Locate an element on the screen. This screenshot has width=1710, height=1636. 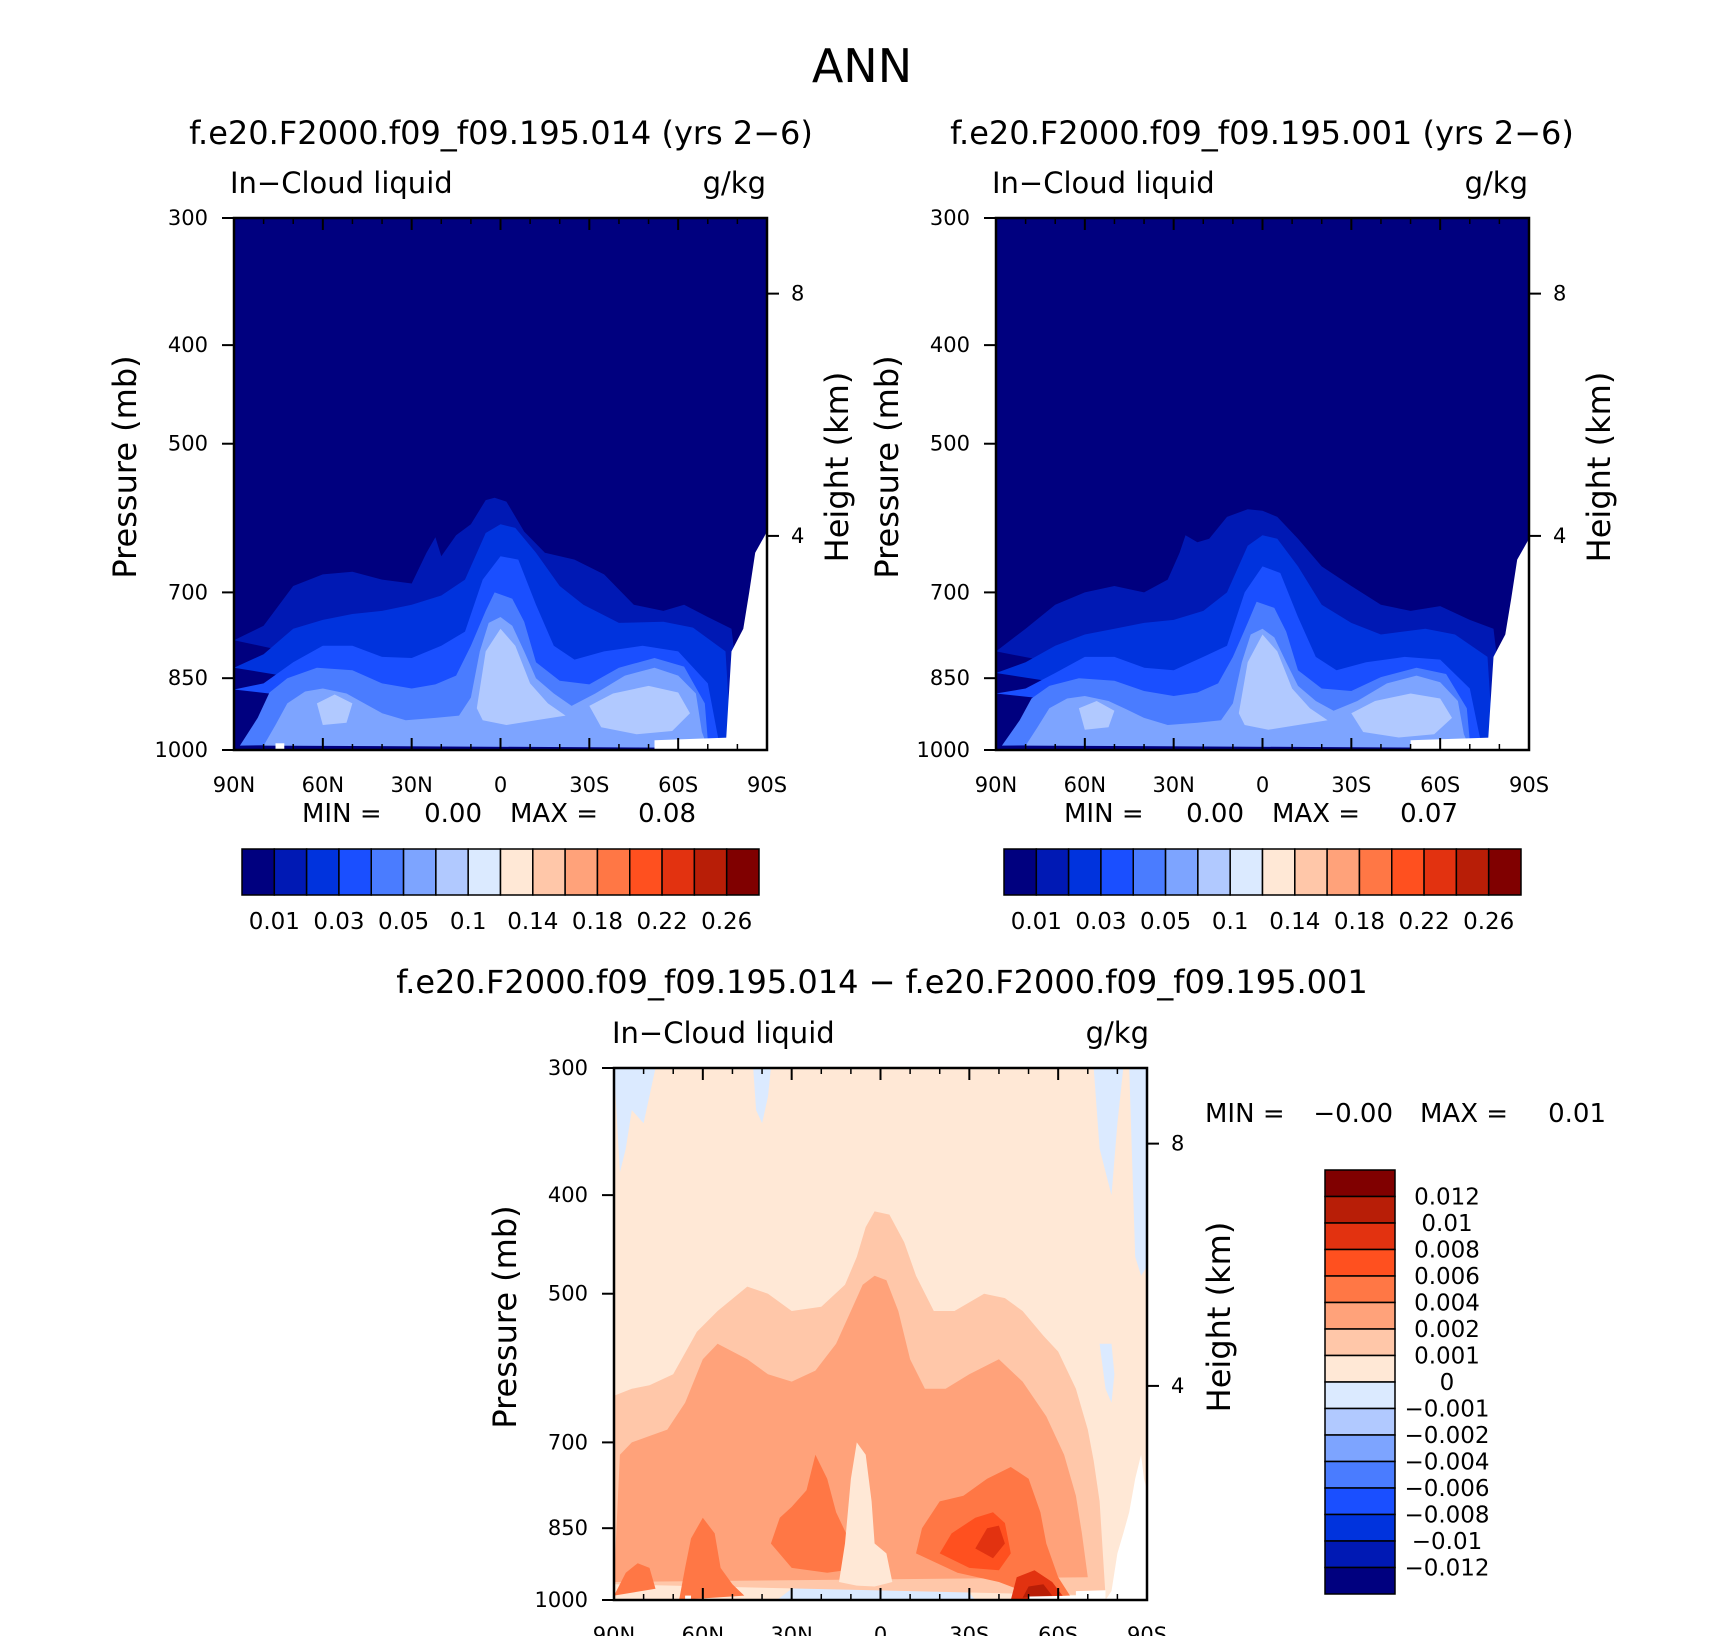
panel-2-left-subtitle: In−Cloud liquid is located at coordinates (1103, 183).